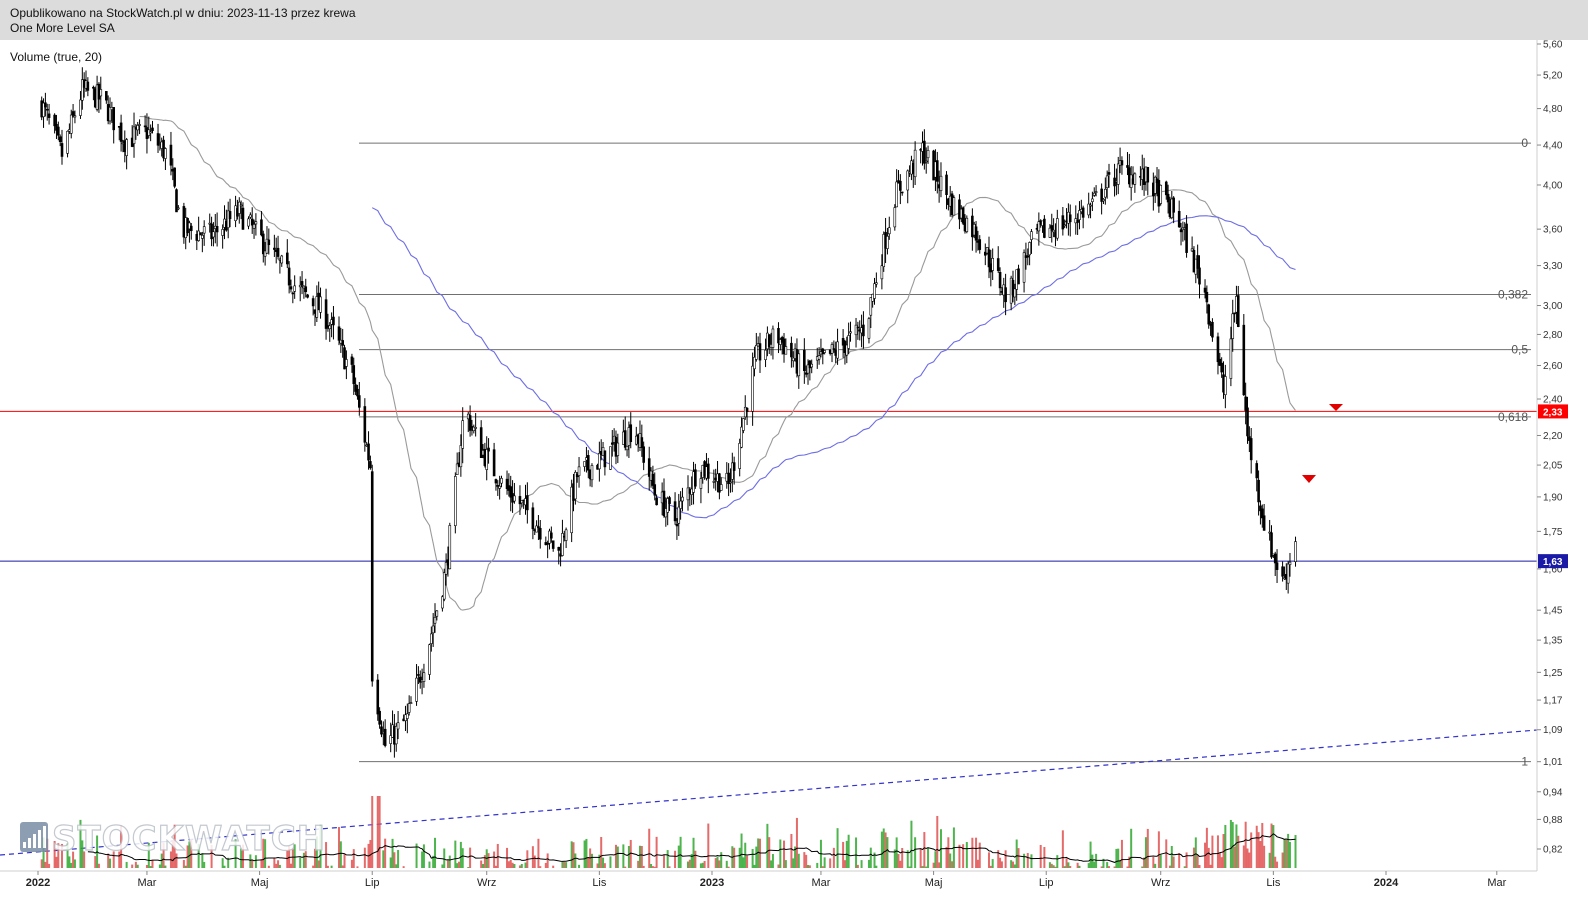 This screenshot has height=901, width=1588. What do you see at coordinates (1553, 412) in the screenshot?
I see `resistance-price-label: 2,33` at bounding box center [1553, 412].